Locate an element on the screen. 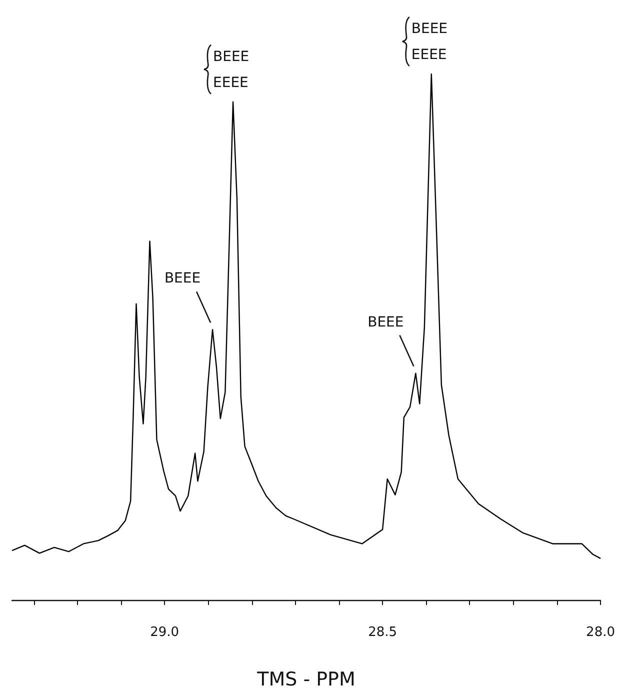  x-tick-label: 28.0 is located at coordinates (601, 632).